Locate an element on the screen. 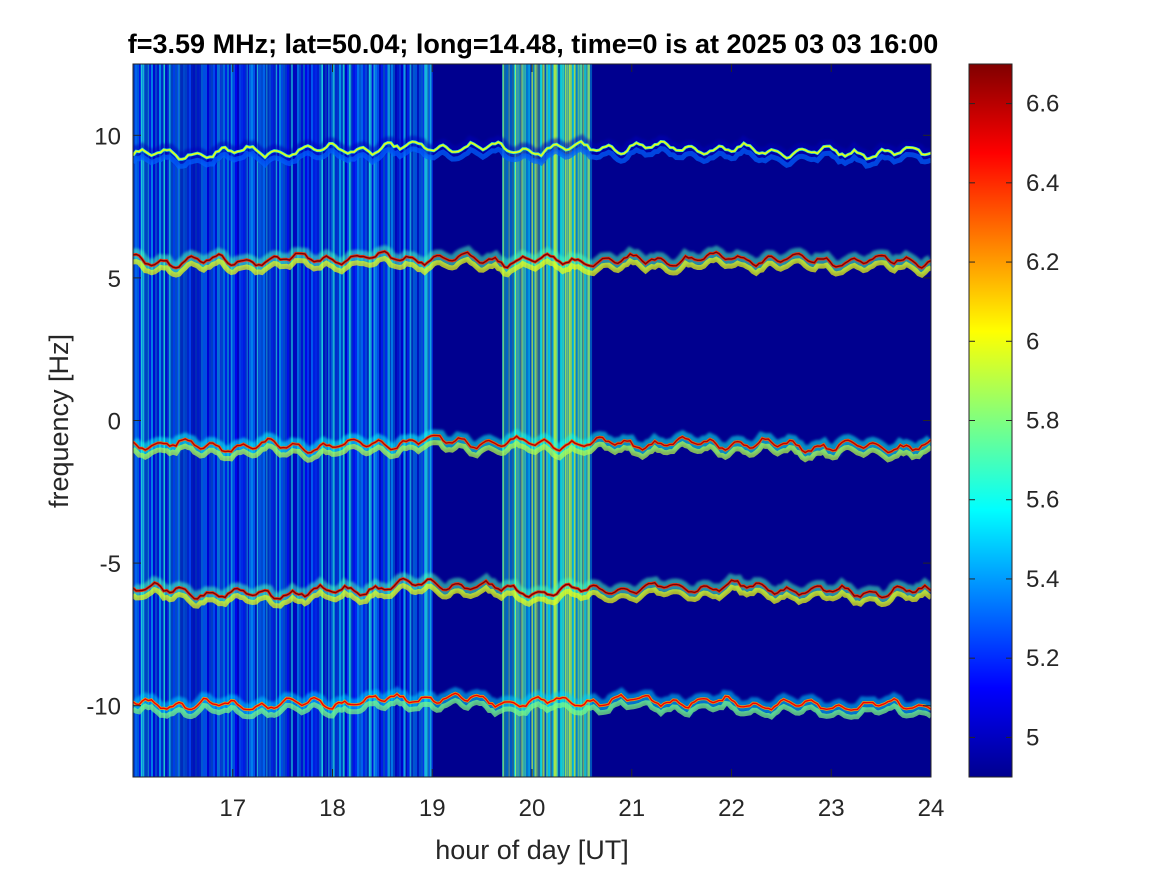 This screenshot has width=1167, height=875. x-axis-label: hour of day [UT] is located at coordinates (532, 850).